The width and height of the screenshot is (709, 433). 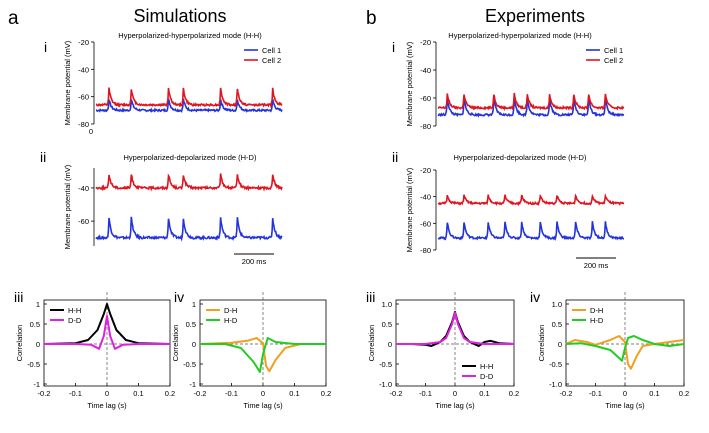 I want to click on y-tick-label-b-ii: -20, so click(x=425, y=170).